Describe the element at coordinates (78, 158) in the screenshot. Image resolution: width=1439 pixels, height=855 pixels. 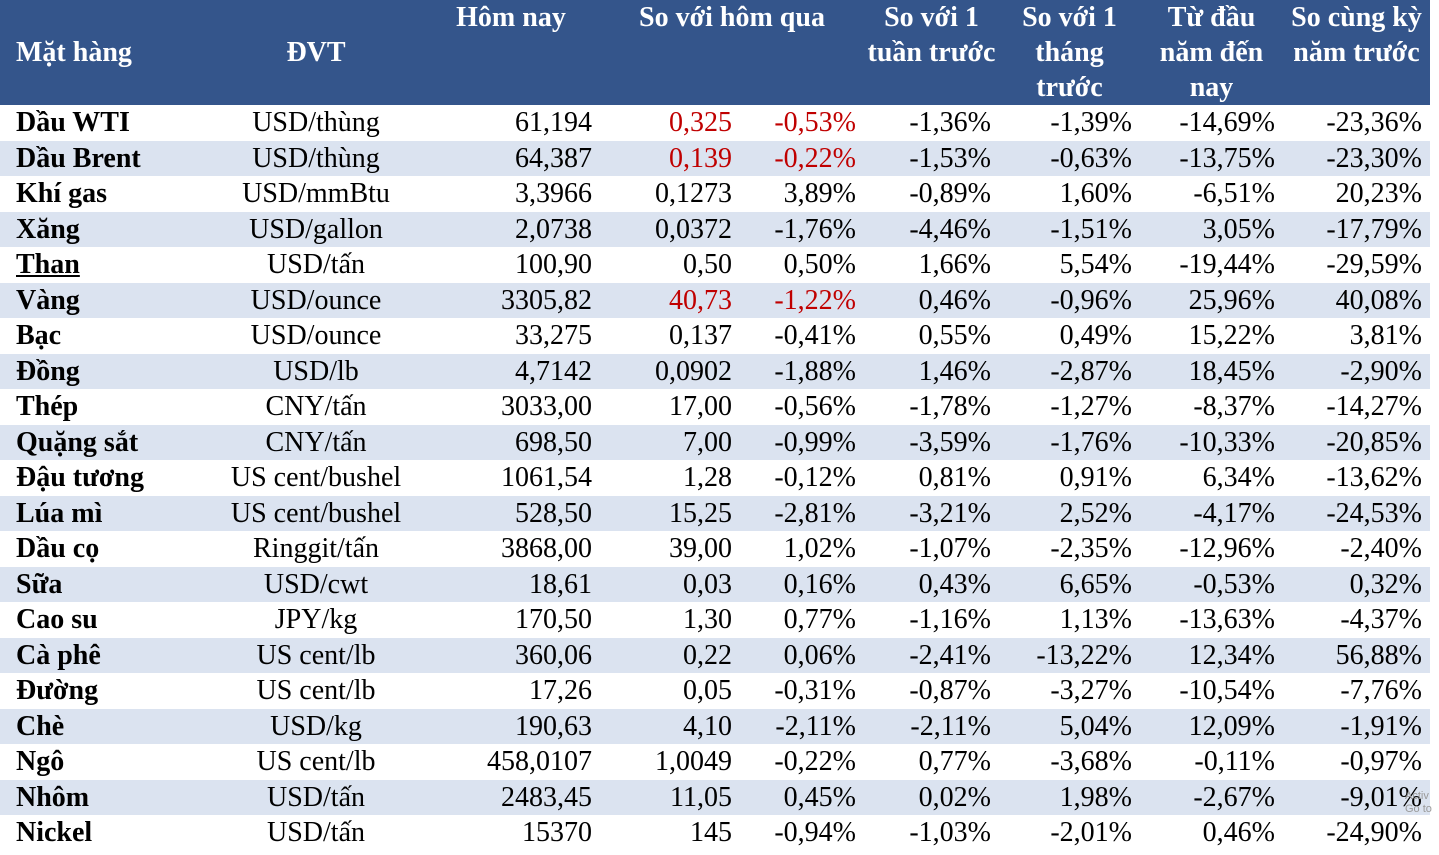
I see `cell-commodity: Dầu Brent` at that location.